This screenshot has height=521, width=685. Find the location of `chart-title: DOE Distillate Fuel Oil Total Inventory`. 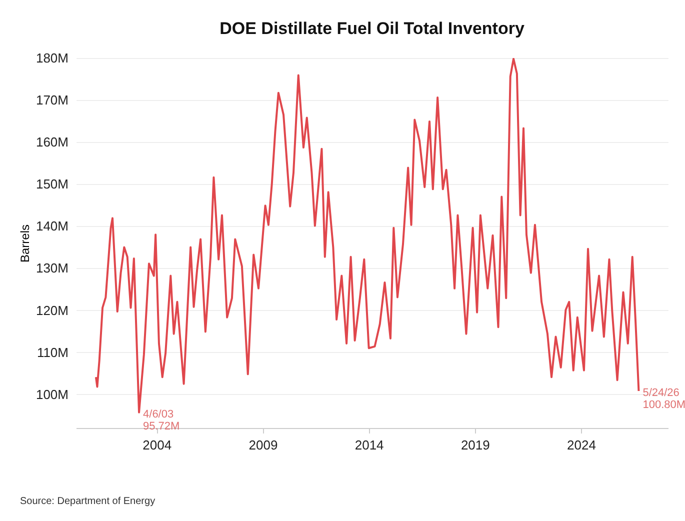

chart-title: DOE Distillate Fuel Oil Total Inventory is located at coordinates (372, 28).